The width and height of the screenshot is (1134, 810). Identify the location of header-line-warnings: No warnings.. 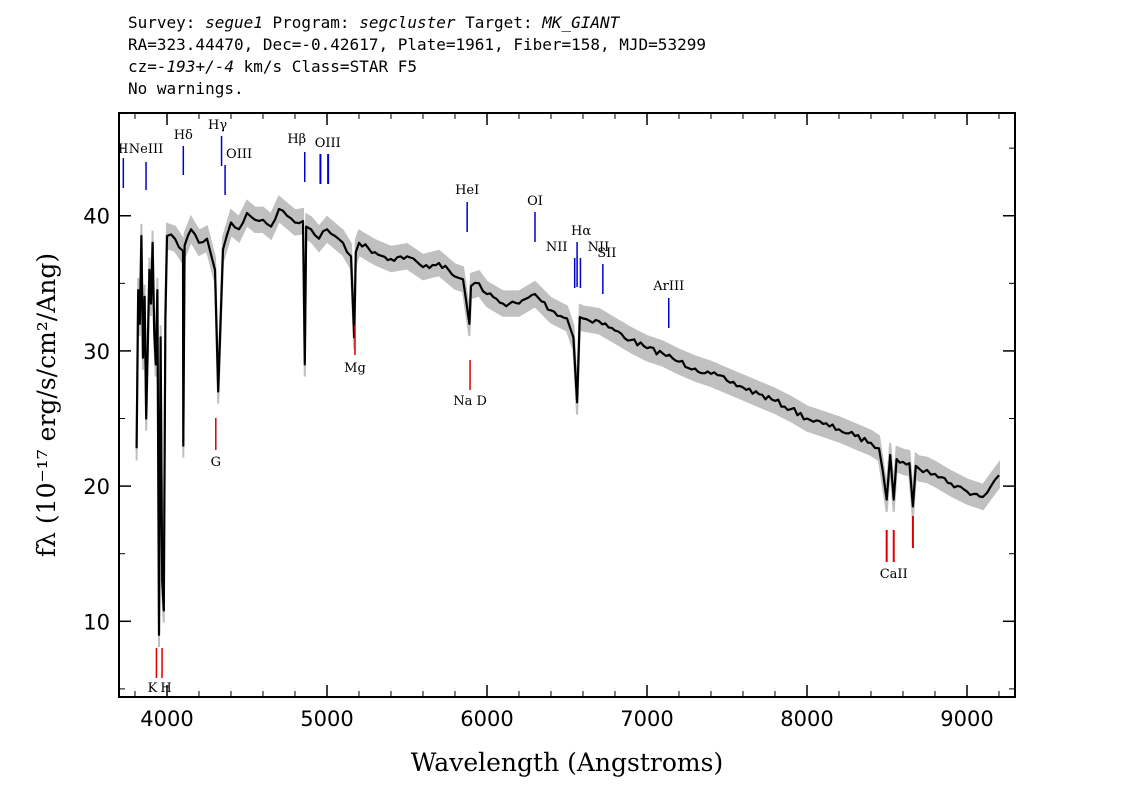
(186, 88).